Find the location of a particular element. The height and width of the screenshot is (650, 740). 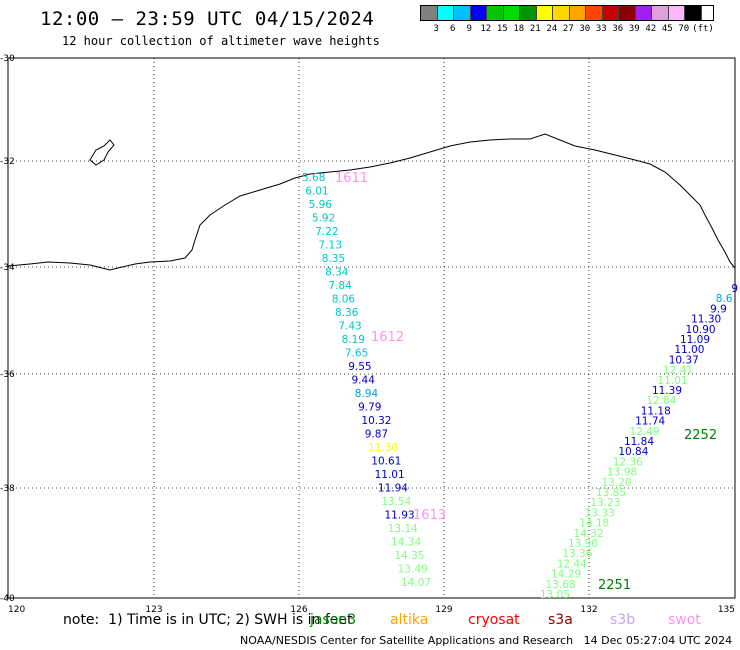

swh-value: 11.84 is located at coordinates (639, 442).